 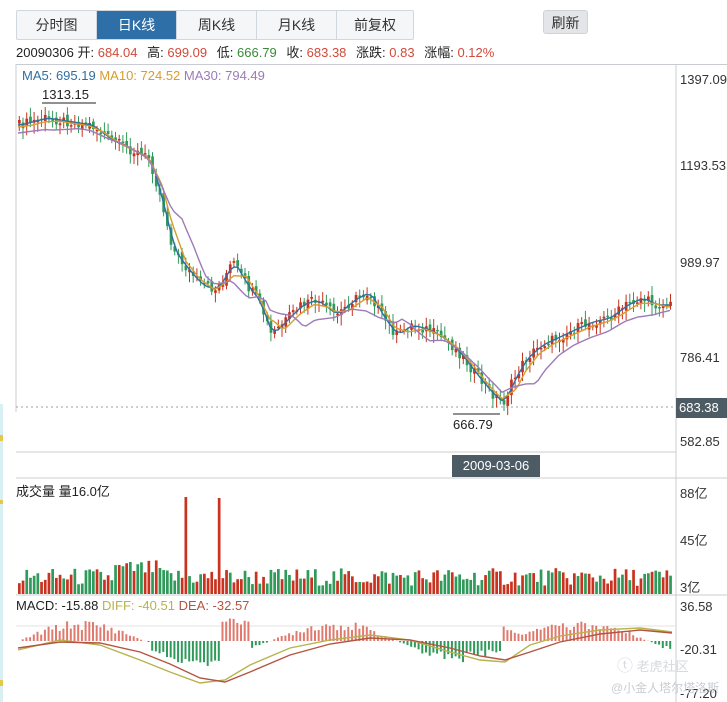 I want to click on tab-forward-adjusted: 前复权, so click(x=375, y=25).